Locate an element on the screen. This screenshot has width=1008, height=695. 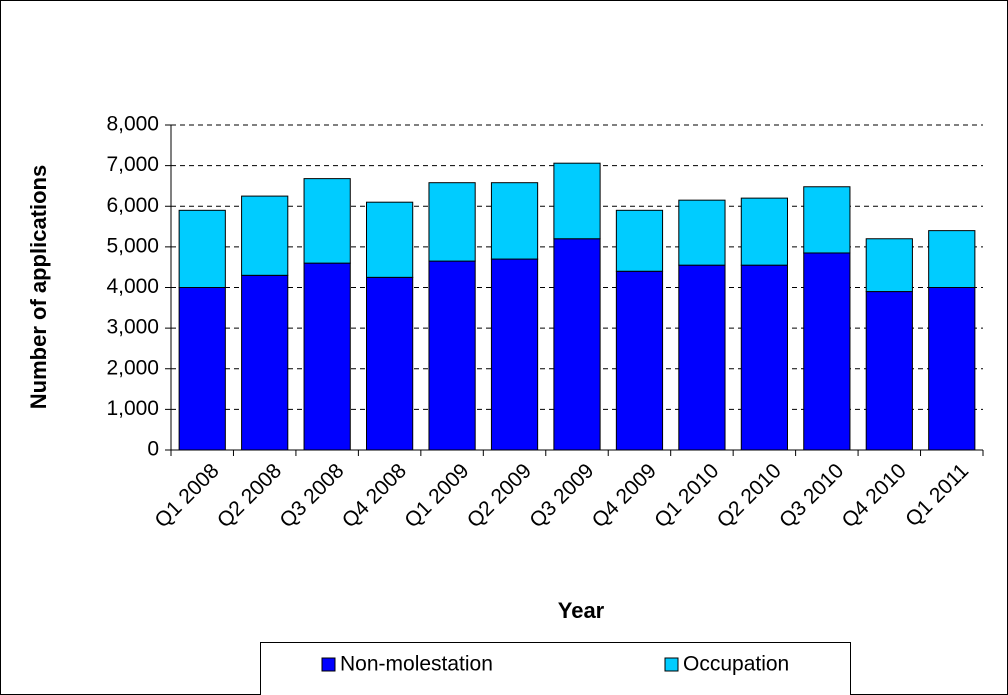
legend-label: Occupation is located at coordinates (736, 664).